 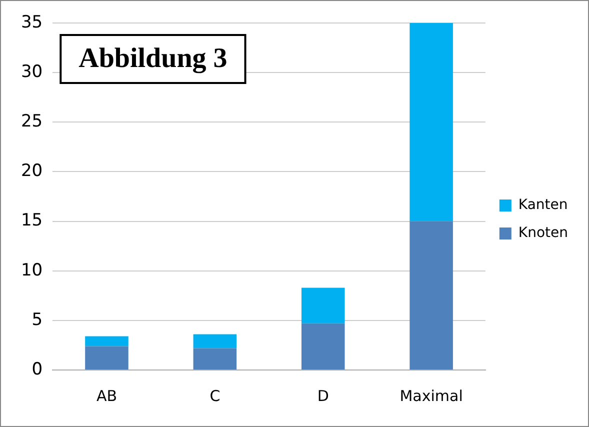 What do you see at coordinates (543, 205) in the screenshot?
I see `legend-label: Kanten` at bounding box center [543, 205].